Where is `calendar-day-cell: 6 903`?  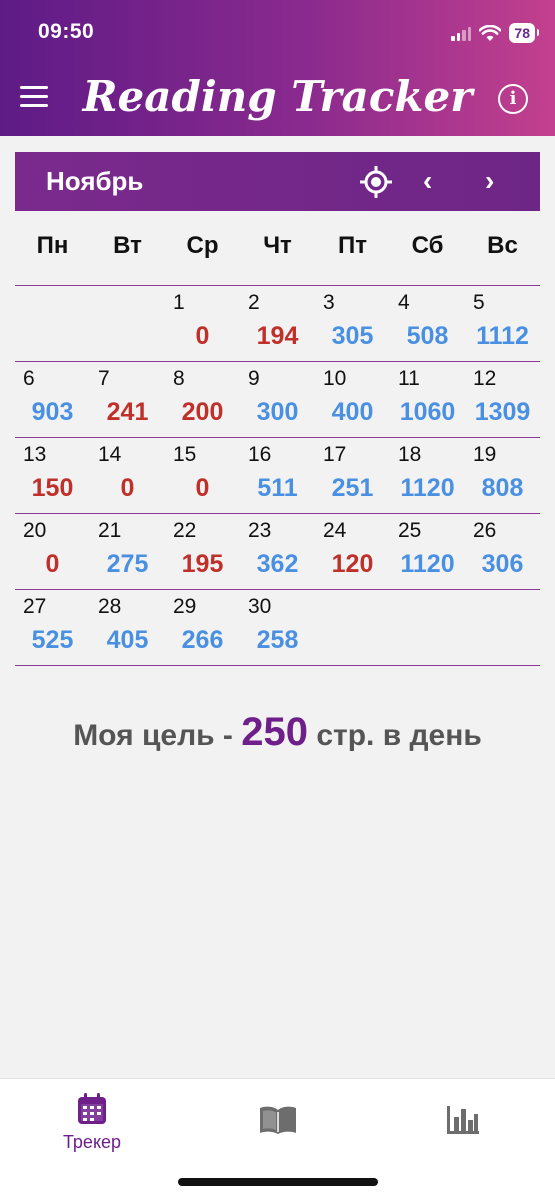 calendar-day-cell: 6 903 is located at coordinates (52, 399).